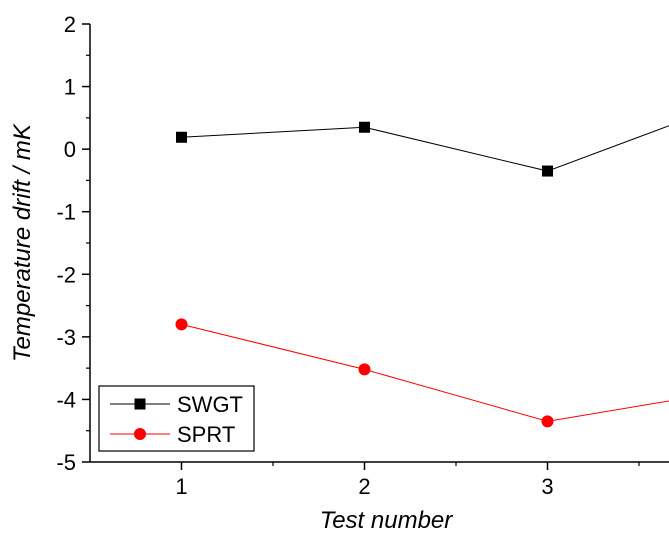 The width and height of the screenshot is (669, 540). I want to click on x-tick-label: 1, so click(181, 486).